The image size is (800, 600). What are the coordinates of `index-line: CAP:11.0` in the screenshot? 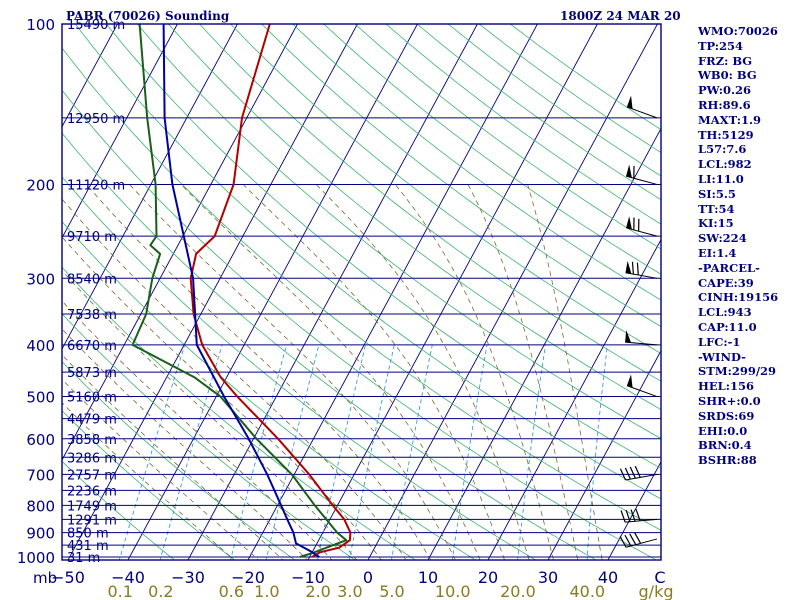 It's located at (727, 326).